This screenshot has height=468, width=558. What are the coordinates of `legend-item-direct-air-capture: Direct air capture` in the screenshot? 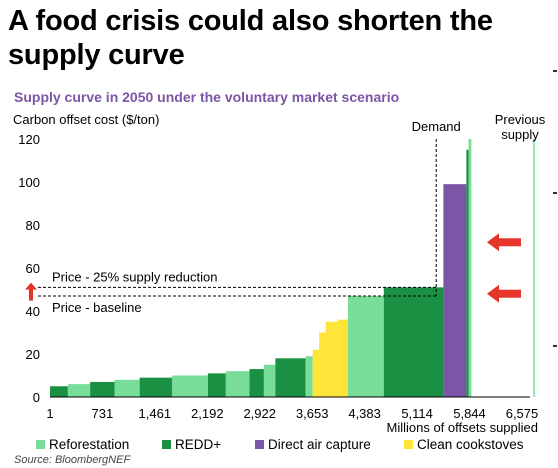 It's located at (313, 444).